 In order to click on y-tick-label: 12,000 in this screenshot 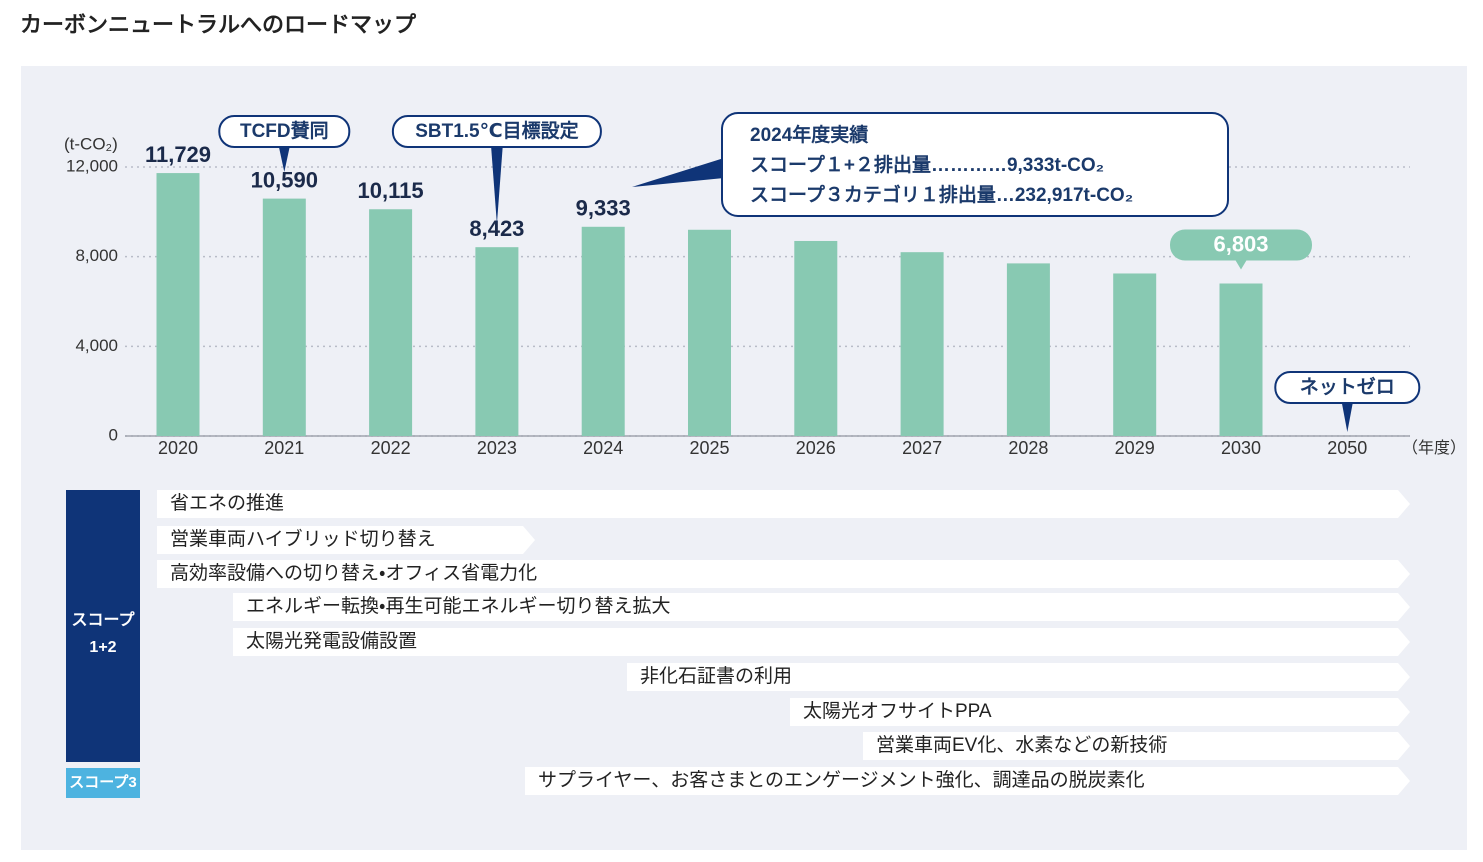, I will do `click(92, 165)`.